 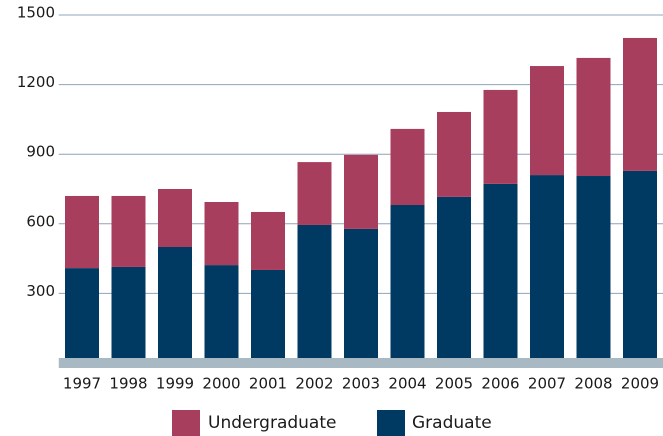 I want to click on legend-label: Graduate, so click(x=452, y=423).